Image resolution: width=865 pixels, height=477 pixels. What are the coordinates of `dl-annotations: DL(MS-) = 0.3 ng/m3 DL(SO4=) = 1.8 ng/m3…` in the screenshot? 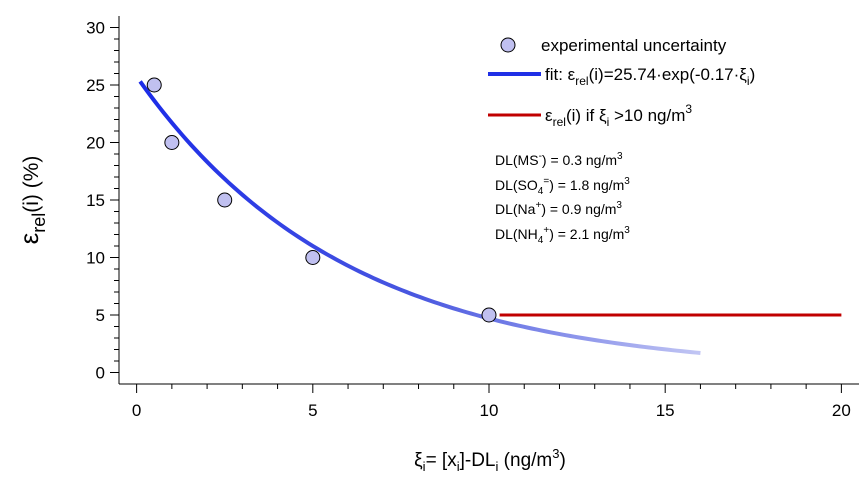 It's located at (562, 198).